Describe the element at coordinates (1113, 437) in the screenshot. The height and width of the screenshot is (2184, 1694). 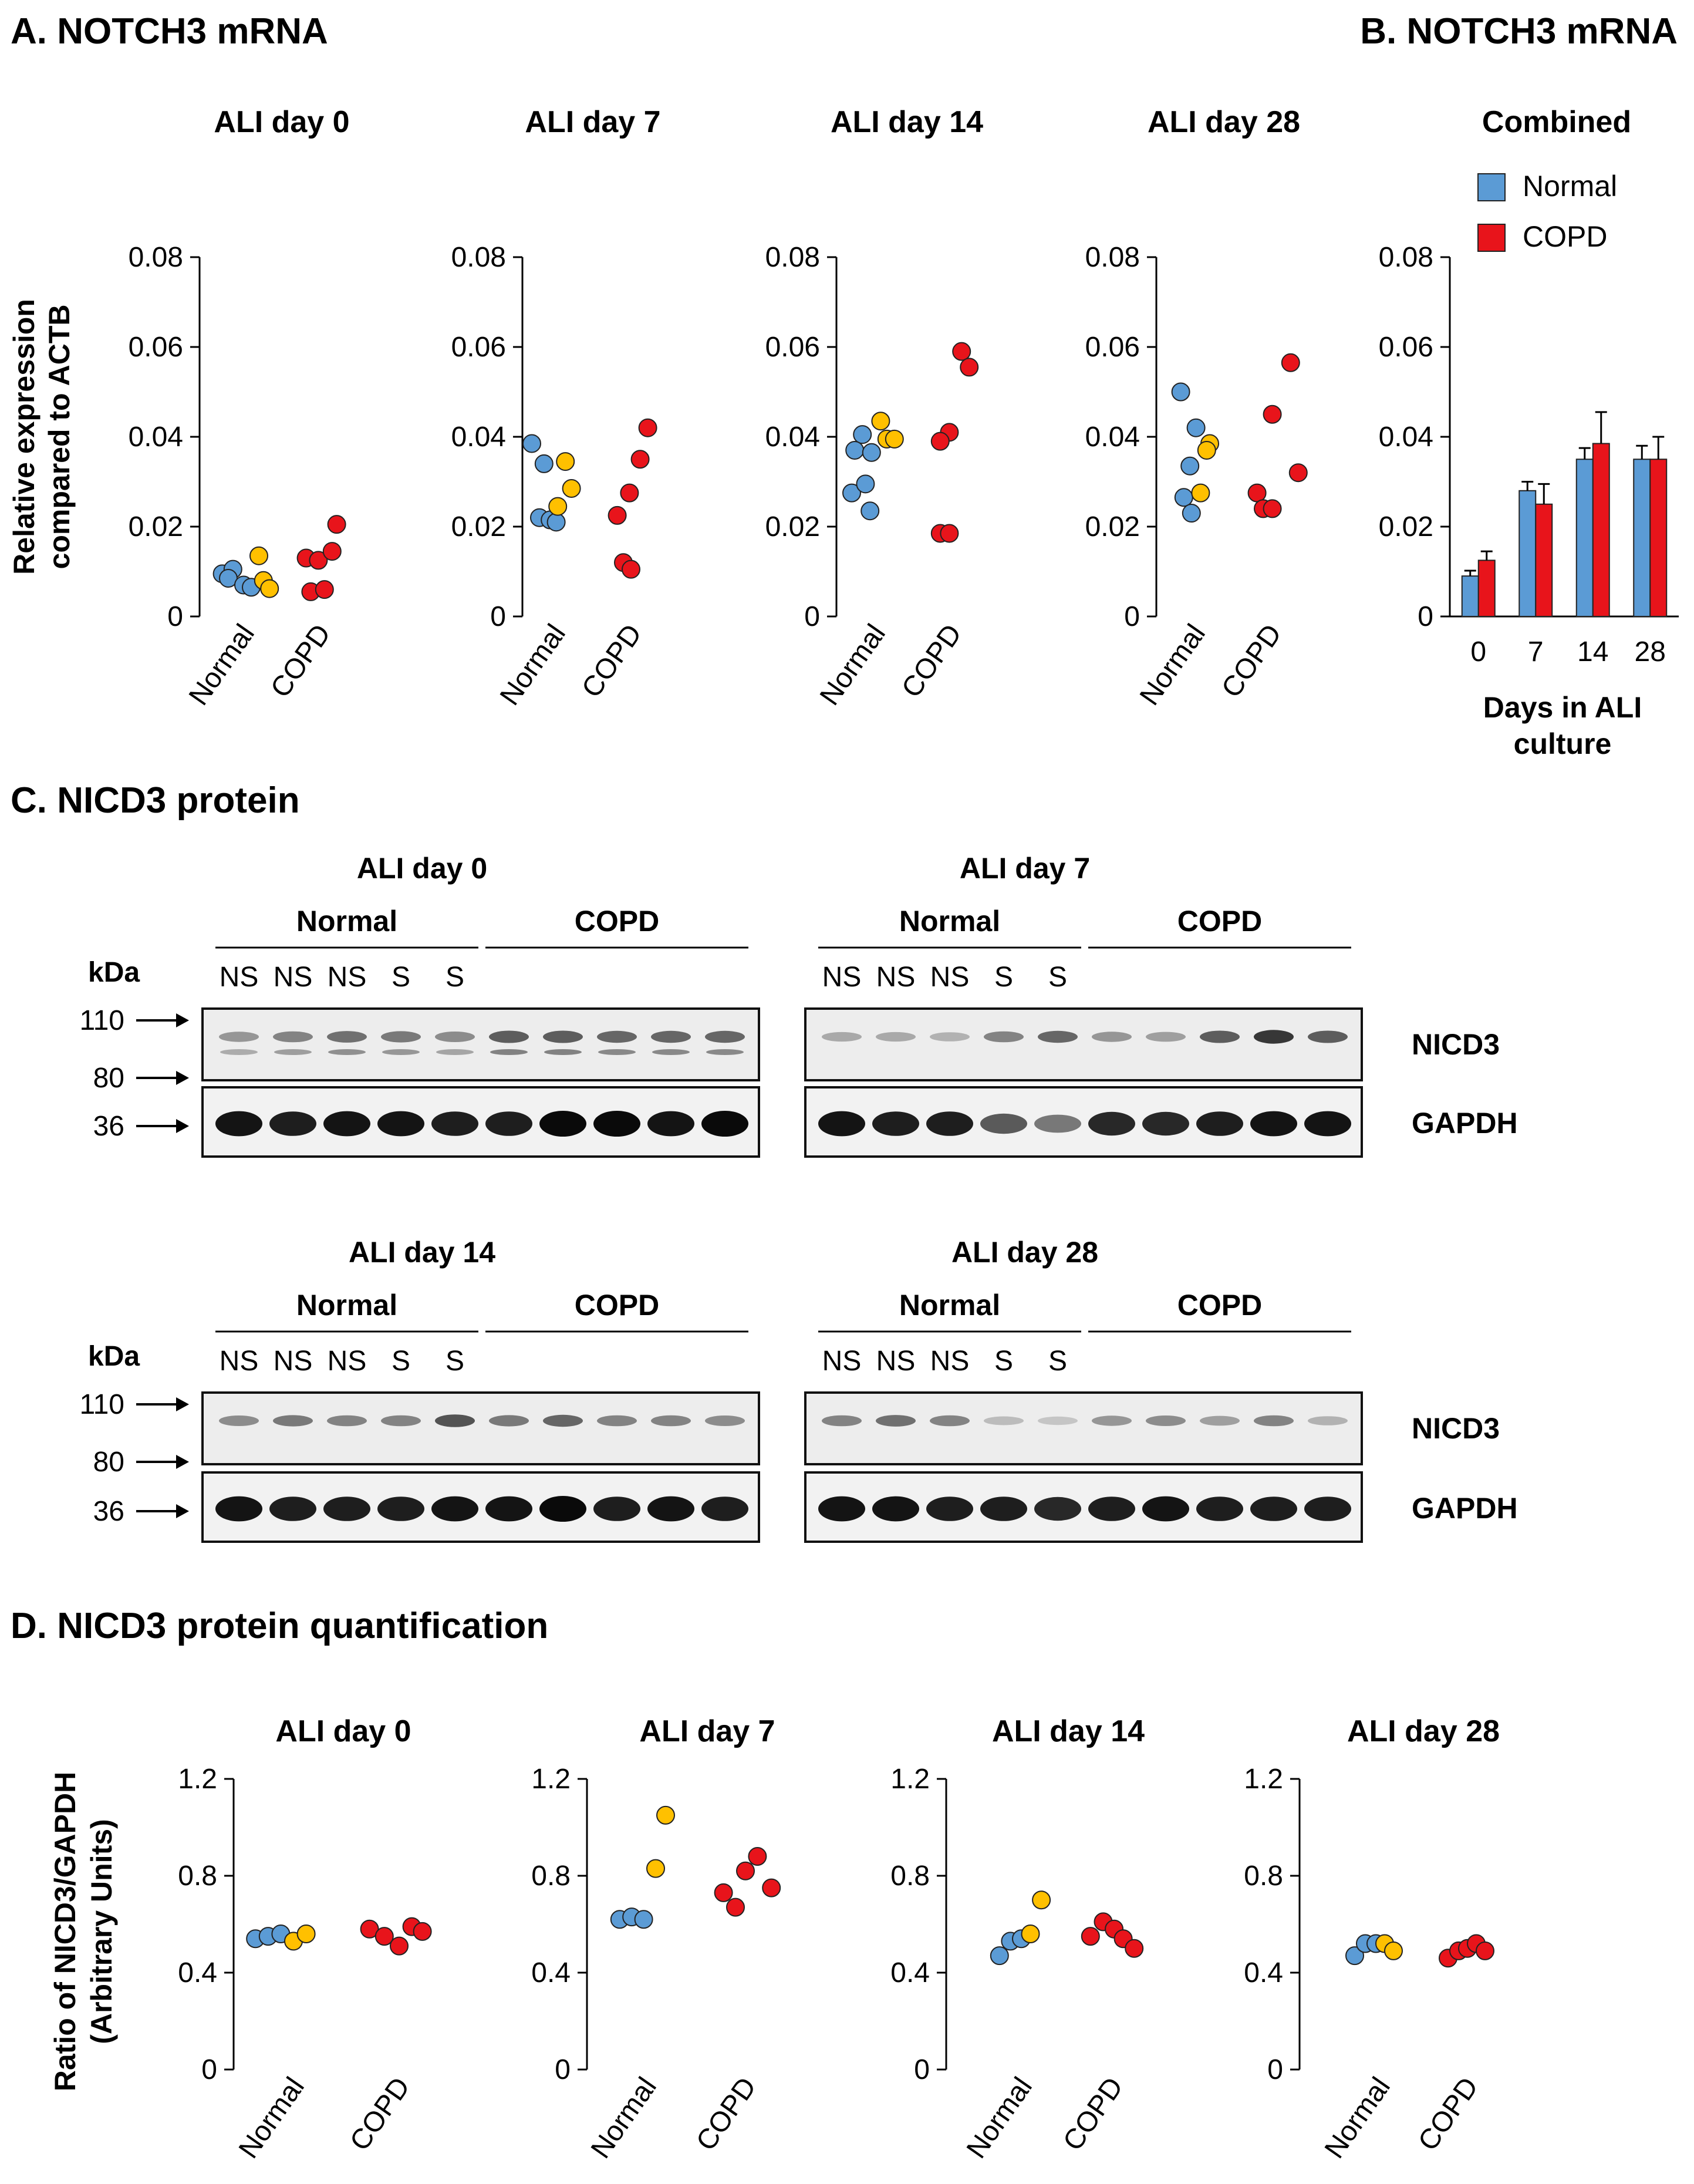
I see `y-tick-label: 0.04` at that location.